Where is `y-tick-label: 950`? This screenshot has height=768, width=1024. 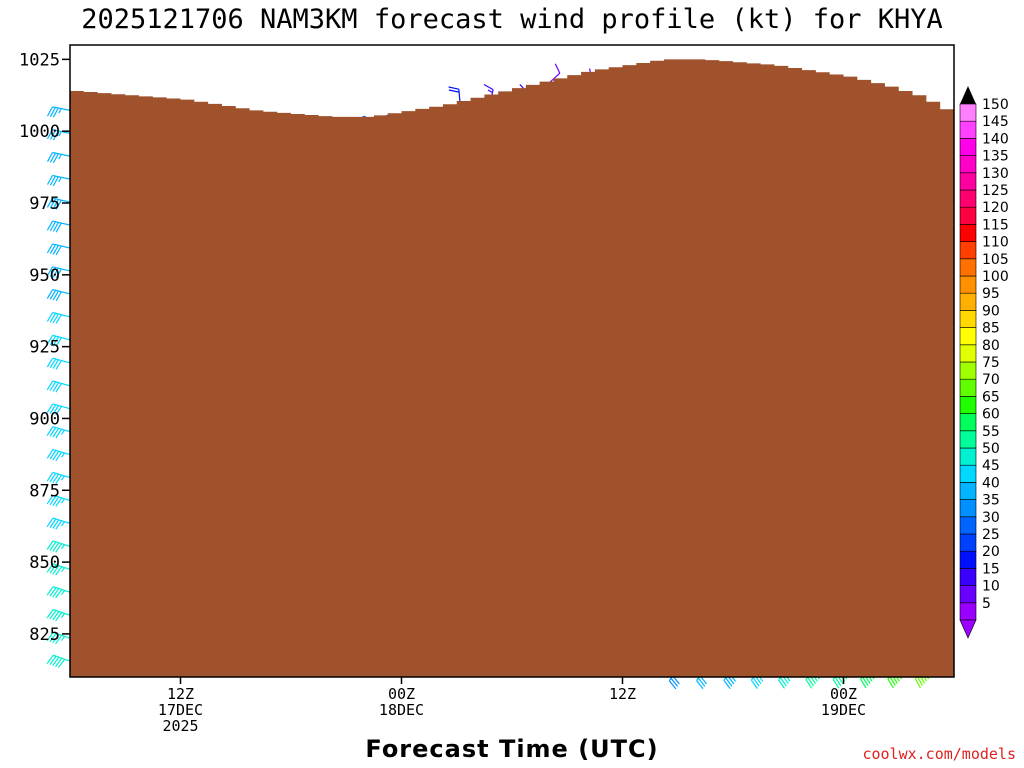
y-tick-label: 950 is located at coordinates (44, 276).